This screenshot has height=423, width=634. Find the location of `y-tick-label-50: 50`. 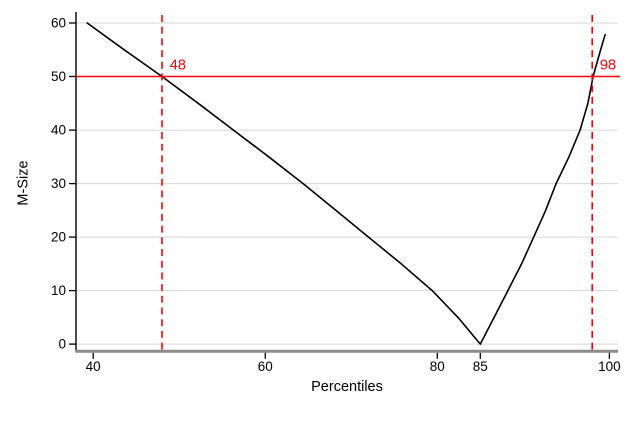

y-tick-label-50: 50 is located at coordinates (58, 76).